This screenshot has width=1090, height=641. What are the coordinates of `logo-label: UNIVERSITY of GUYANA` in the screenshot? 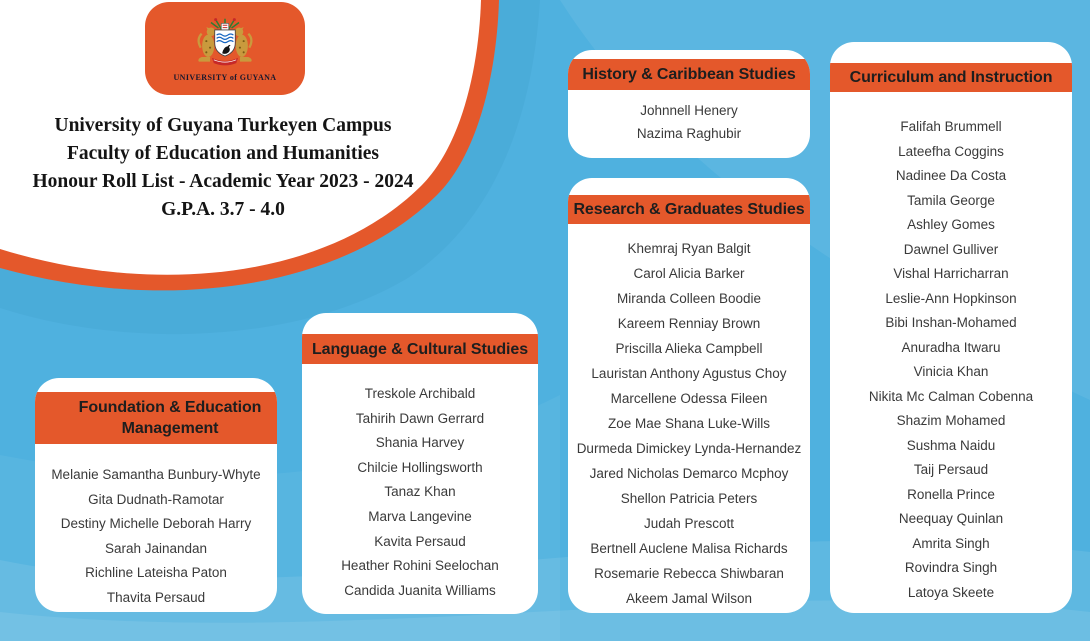 It's located at (225, 77).